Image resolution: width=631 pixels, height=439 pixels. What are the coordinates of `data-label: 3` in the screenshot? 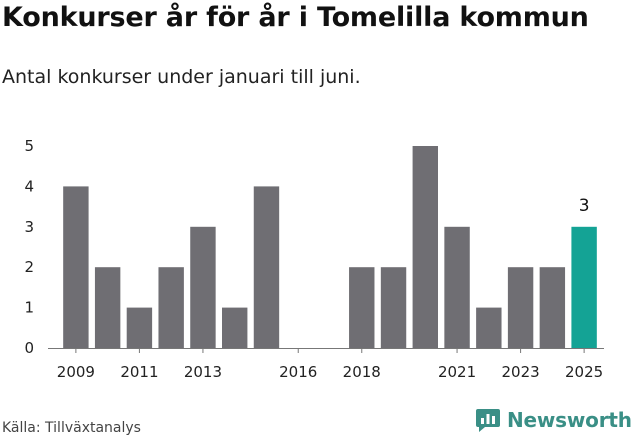 It's located at (584, 206).